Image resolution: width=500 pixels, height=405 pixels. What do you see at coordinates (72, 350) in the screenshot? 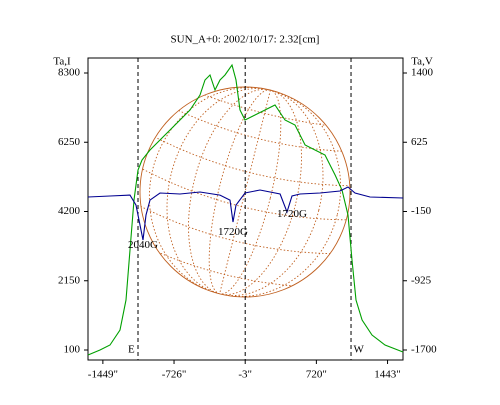
I see `y-tick-label: 100` at bounding box center [72, 350].